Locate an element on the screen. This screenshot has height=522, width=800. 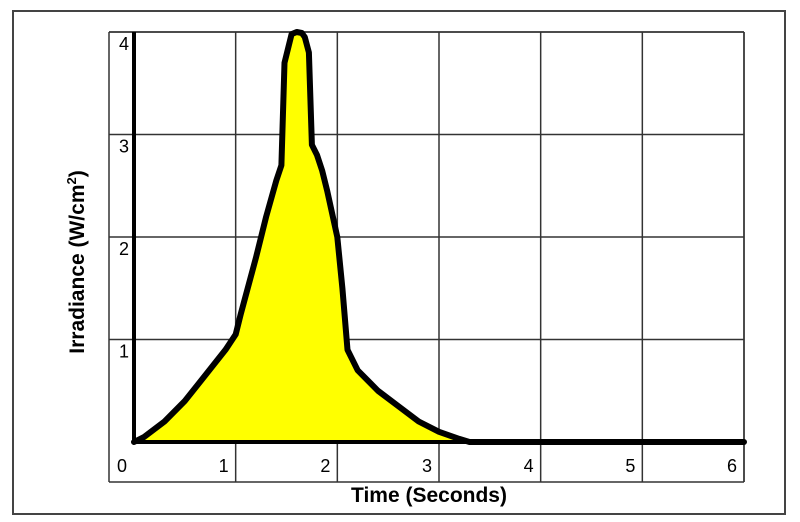
y-tick-label: 3 is located at coordinates (124, 147).